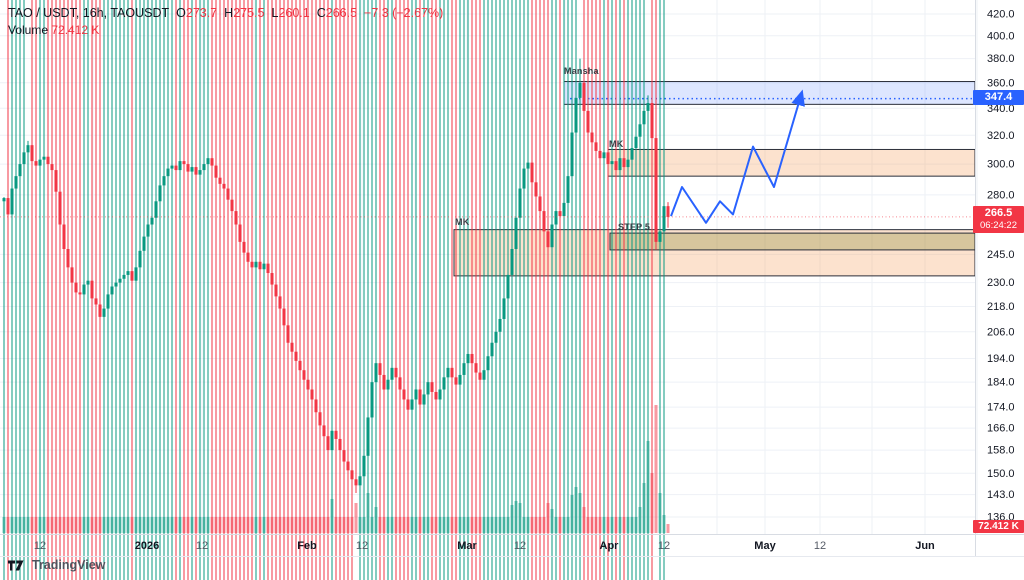 The image size is (1024, 580). I want to click on svg-text: Feb, so click(307, 546).